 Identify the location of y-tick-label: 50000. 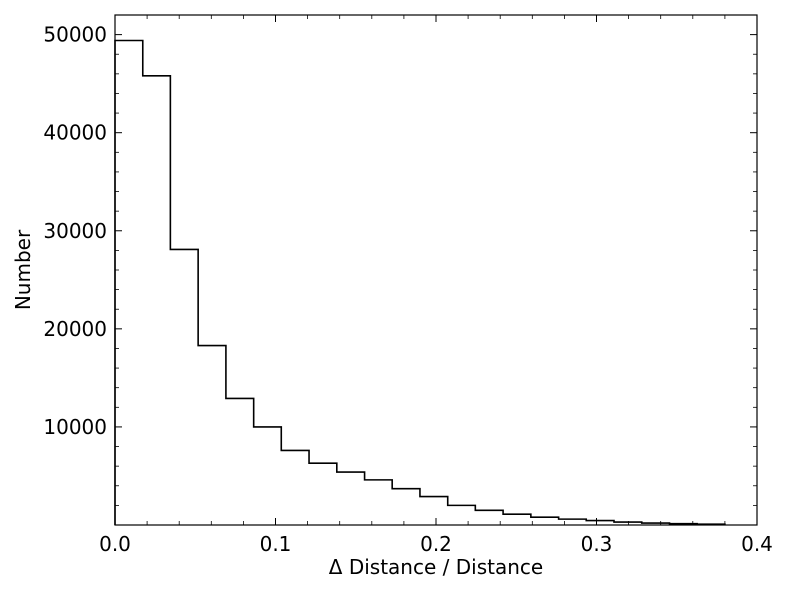
(75, 35).